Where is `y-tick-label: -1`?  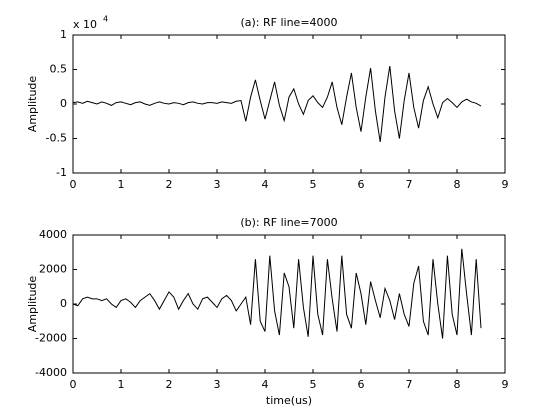 y-tick-label: -1 is located at coordinates (61, 172).